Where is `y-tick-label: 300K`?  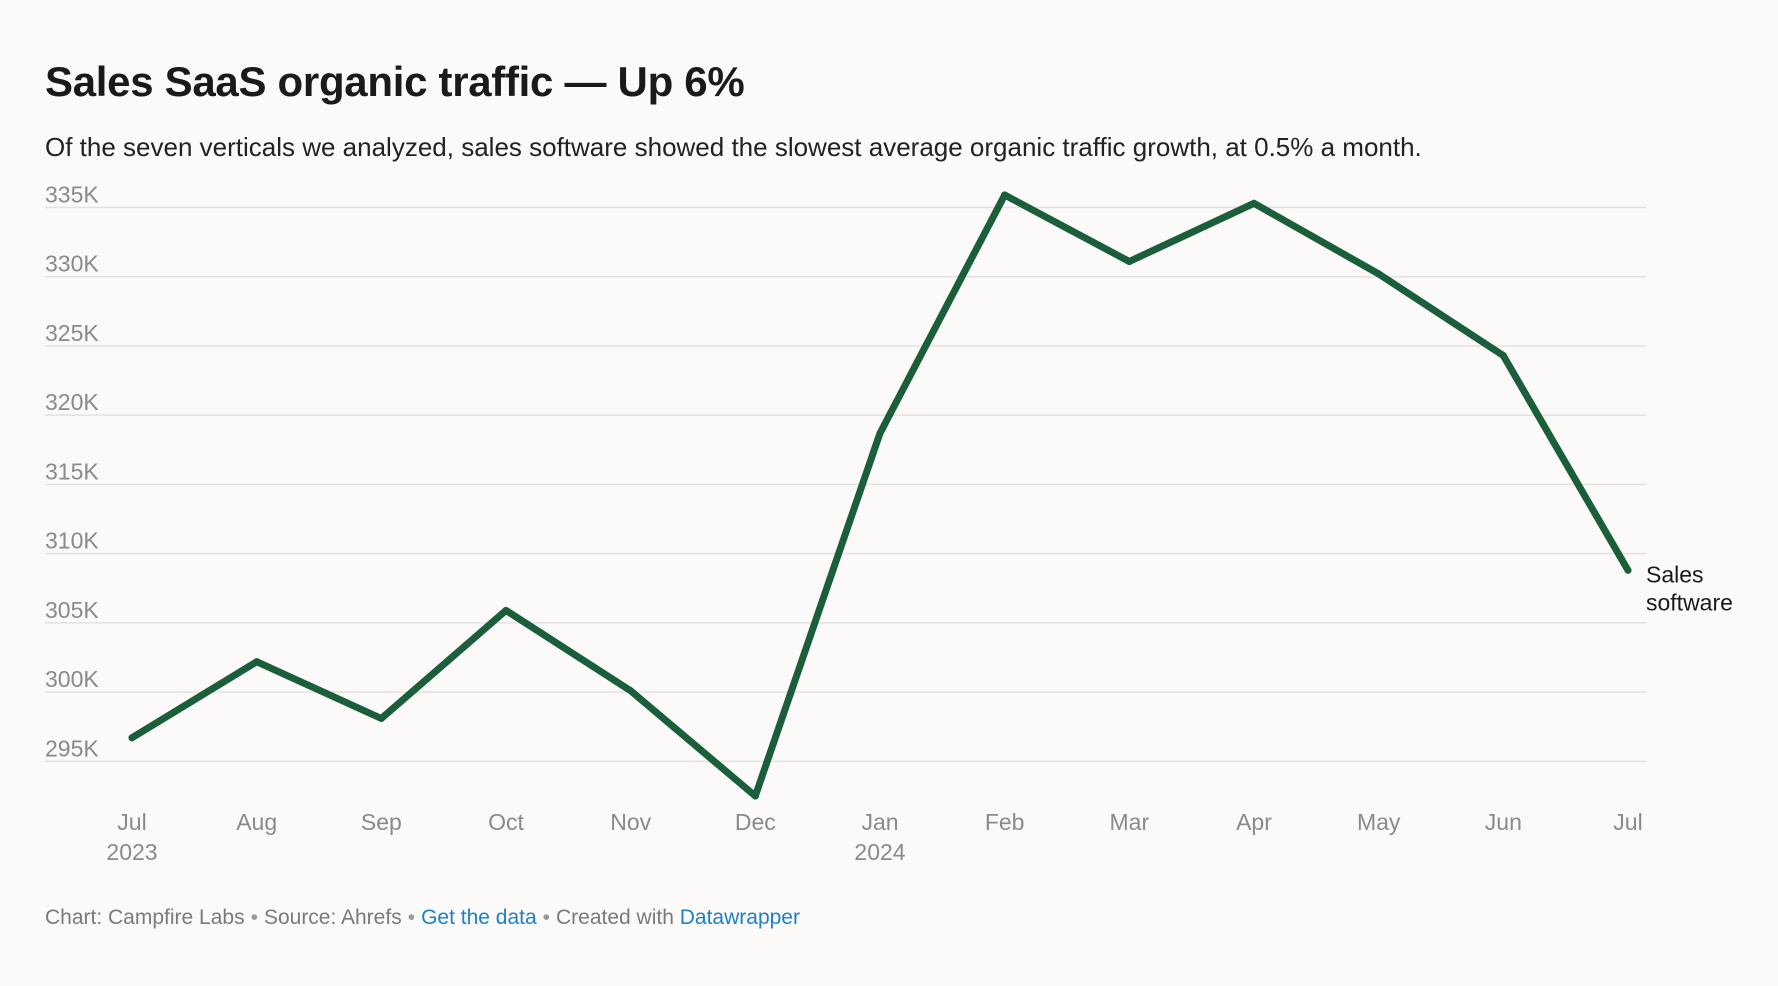
y-tick-label: 300K is located at coordinates (72, 679).